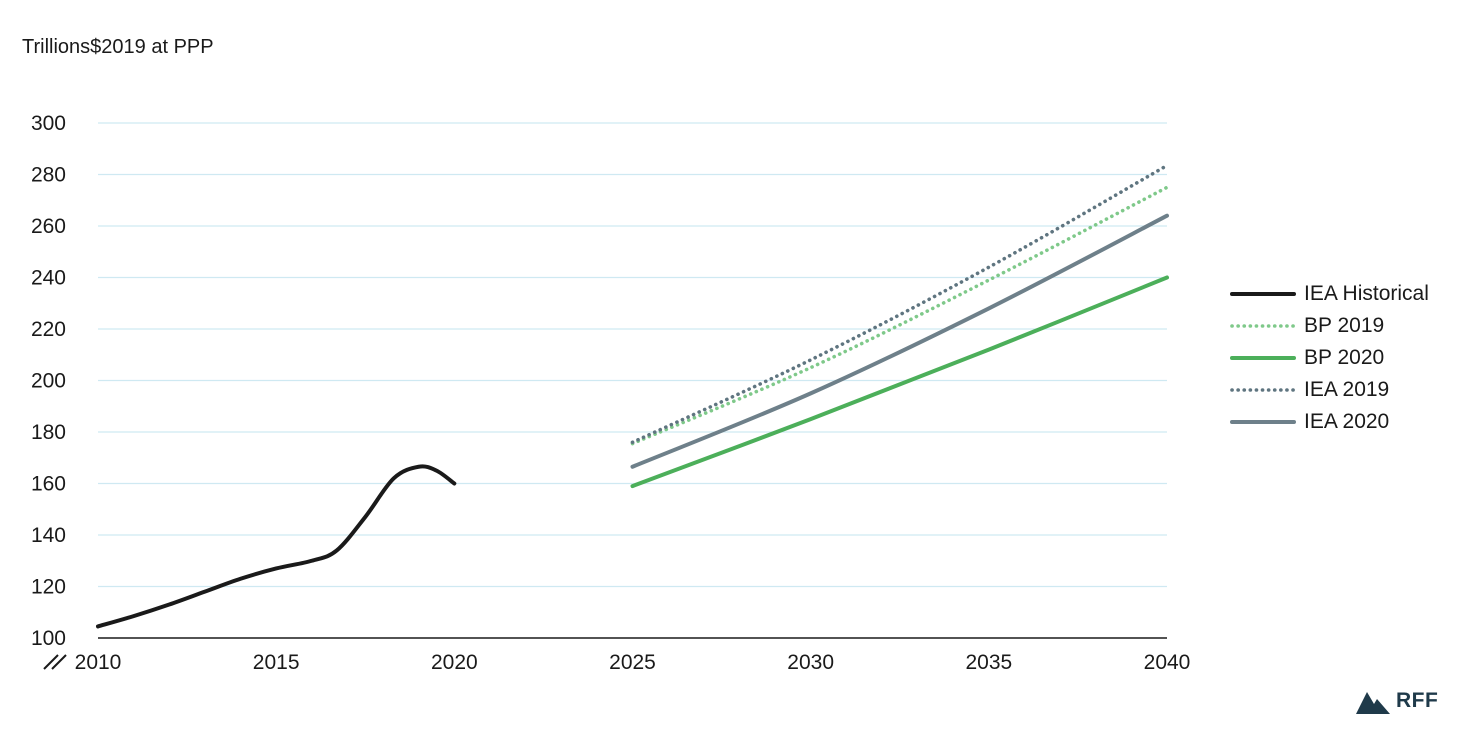 The image size is (1480, 748). I want to click on legend-item: IEA 2020, so click(1329, 422).